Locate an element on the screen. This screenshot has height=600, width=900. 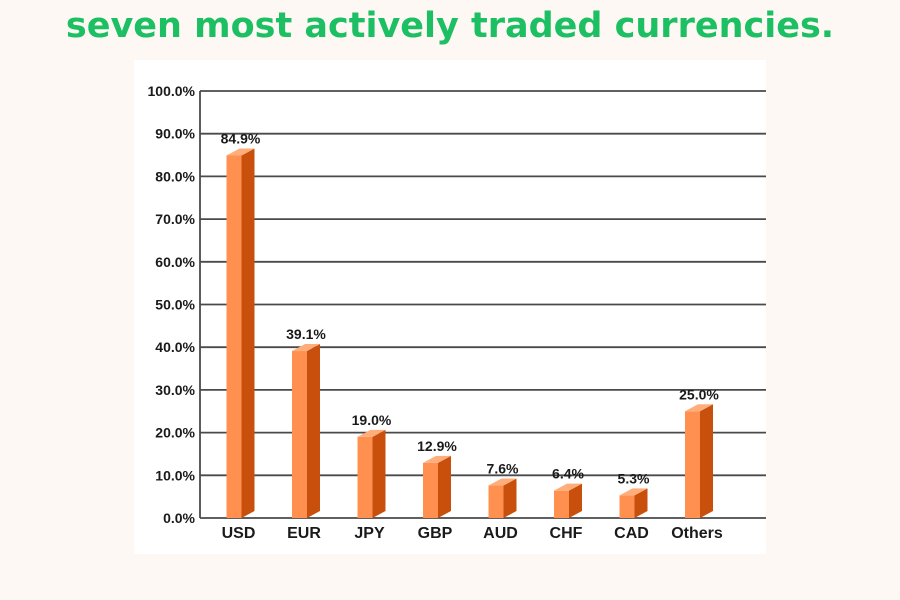
value-label: 5.3% is located at coordinates (634, 478).